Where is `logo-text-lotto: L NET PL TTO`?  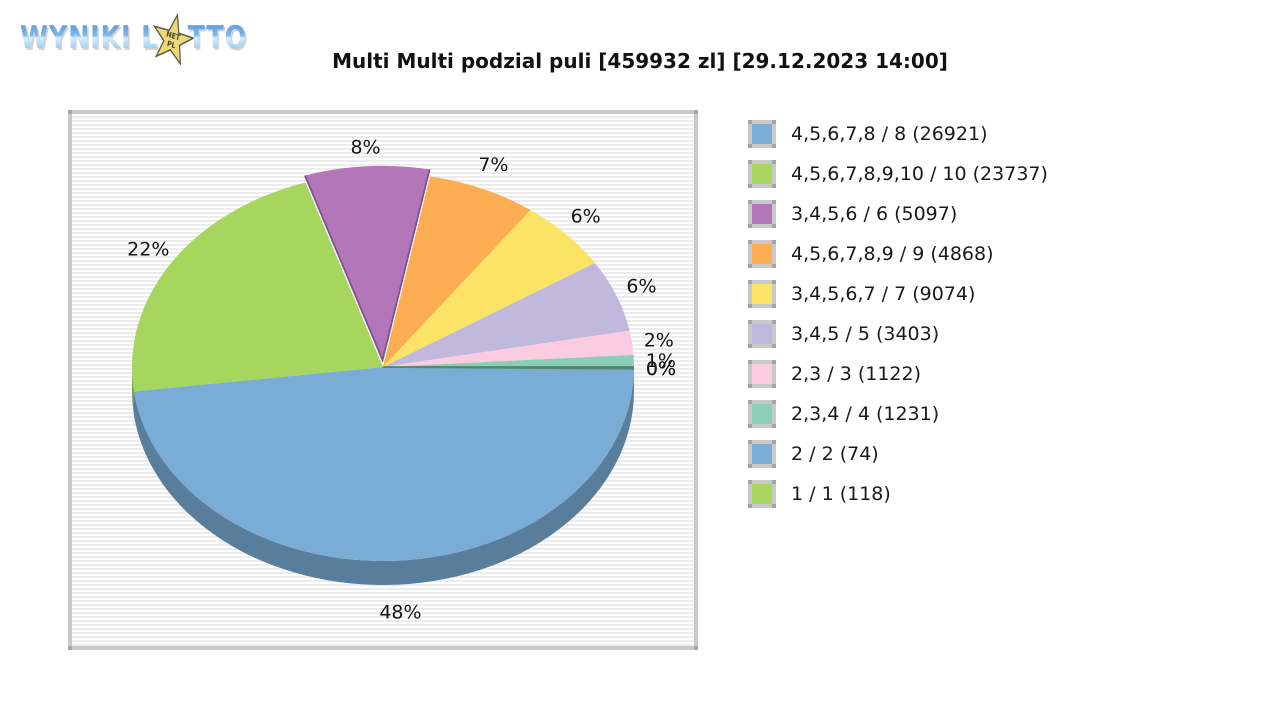
logo-text-lotto: L NET PL TTO is located at coordinates (194, 38).